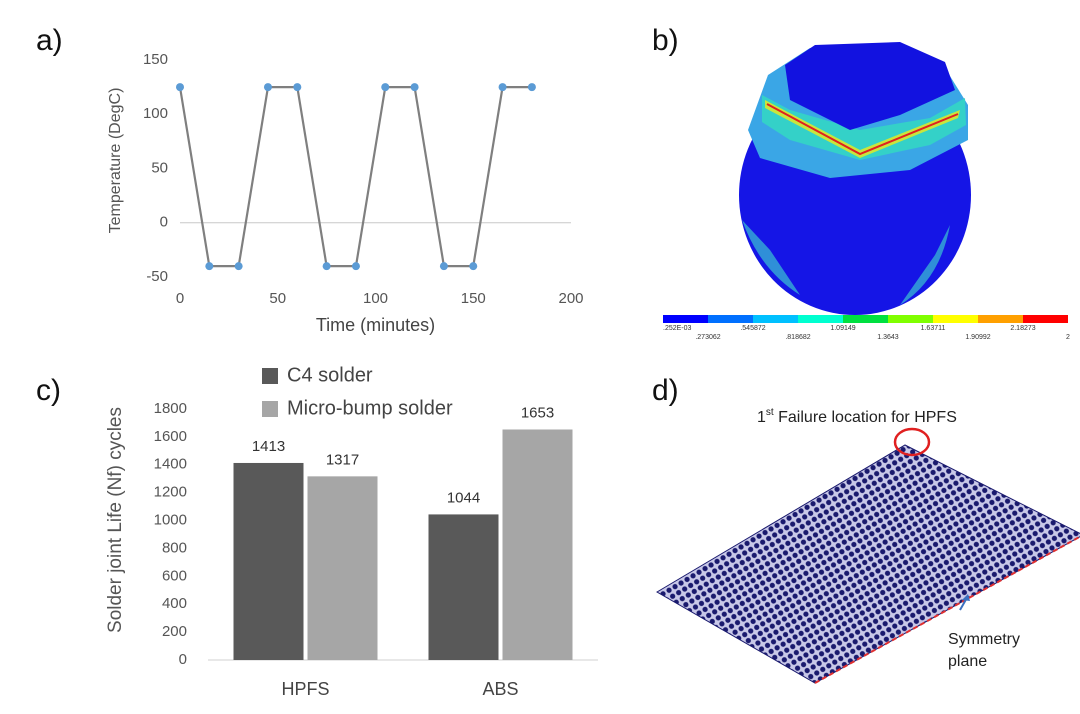 This screenshot has height=714, width=1080. I want to click on colorbar-label: 2.18273, so click(1022, 328).